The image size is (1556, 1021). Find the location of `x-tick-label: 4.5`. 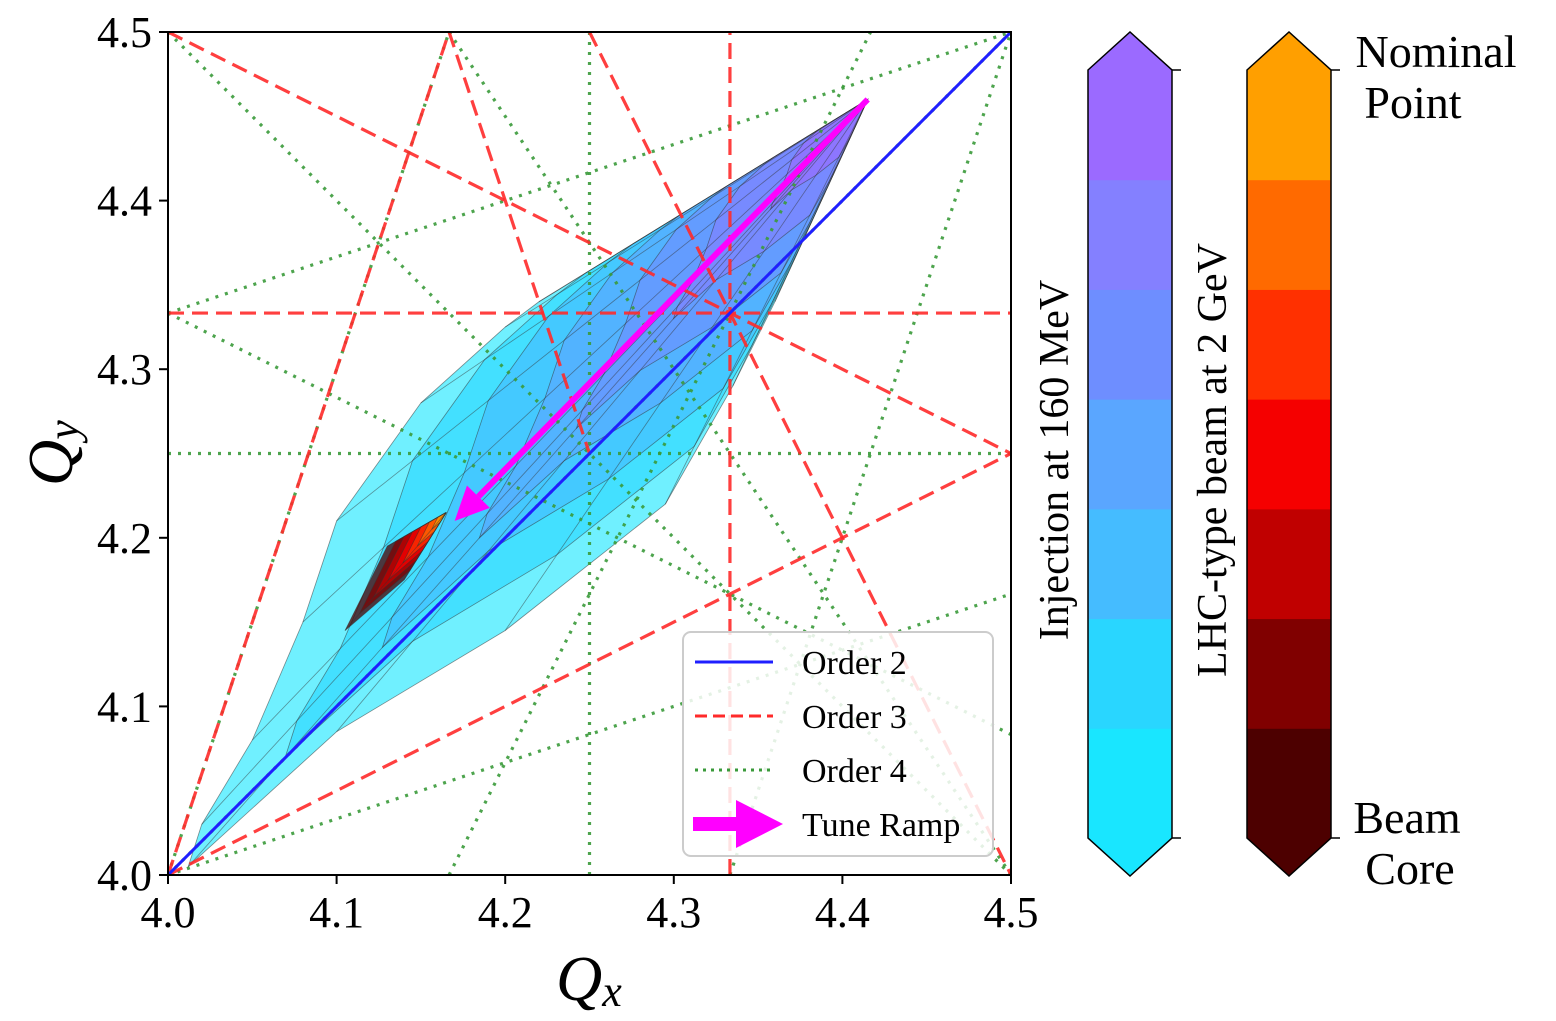

x-tick-label: 4.5 is located at coordinates (1011, 912).